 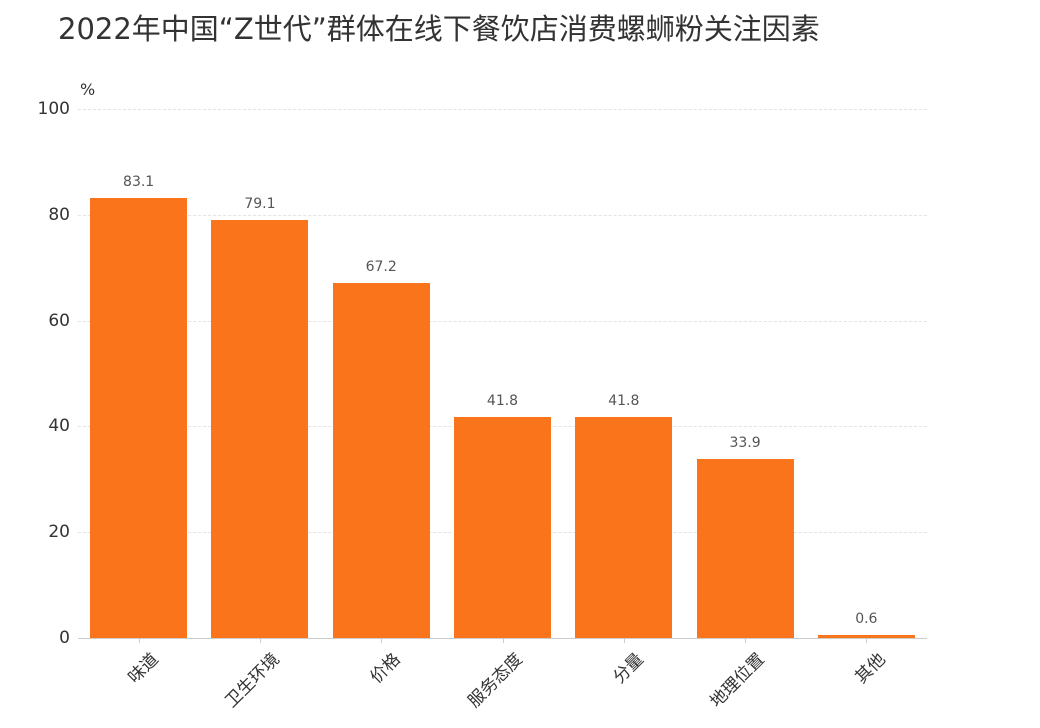 I want to click on x-tick-label: 卫生环境, so click(x=252, y=680).